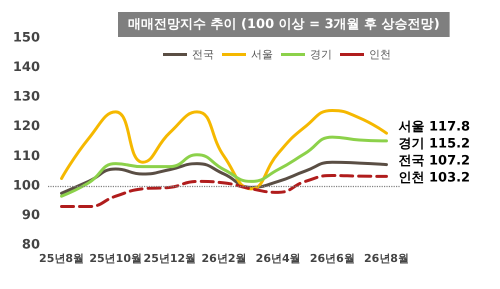  Describe the element at coordinates (26, 97) in the screenshot. I see `y-tick-label: 130` at that location.